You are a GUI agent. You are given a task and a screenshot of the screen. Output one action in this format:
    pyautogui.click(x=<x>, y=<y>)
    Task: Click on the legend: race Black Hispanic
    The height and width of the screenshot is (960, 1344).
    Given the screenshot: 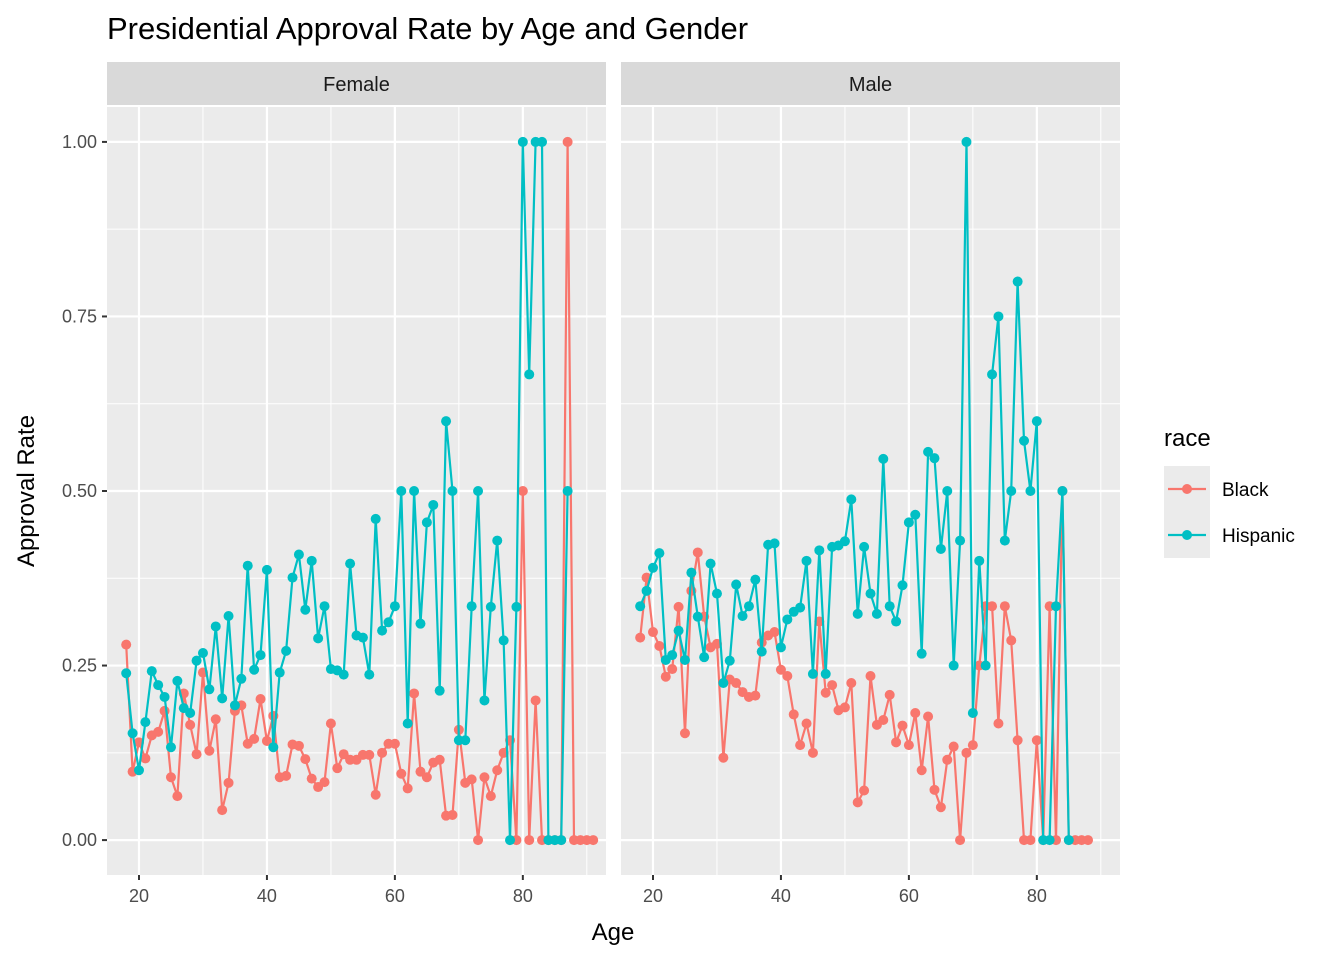 What is the action you would take?
    pyautogui.click(x=1229, y=491)
    